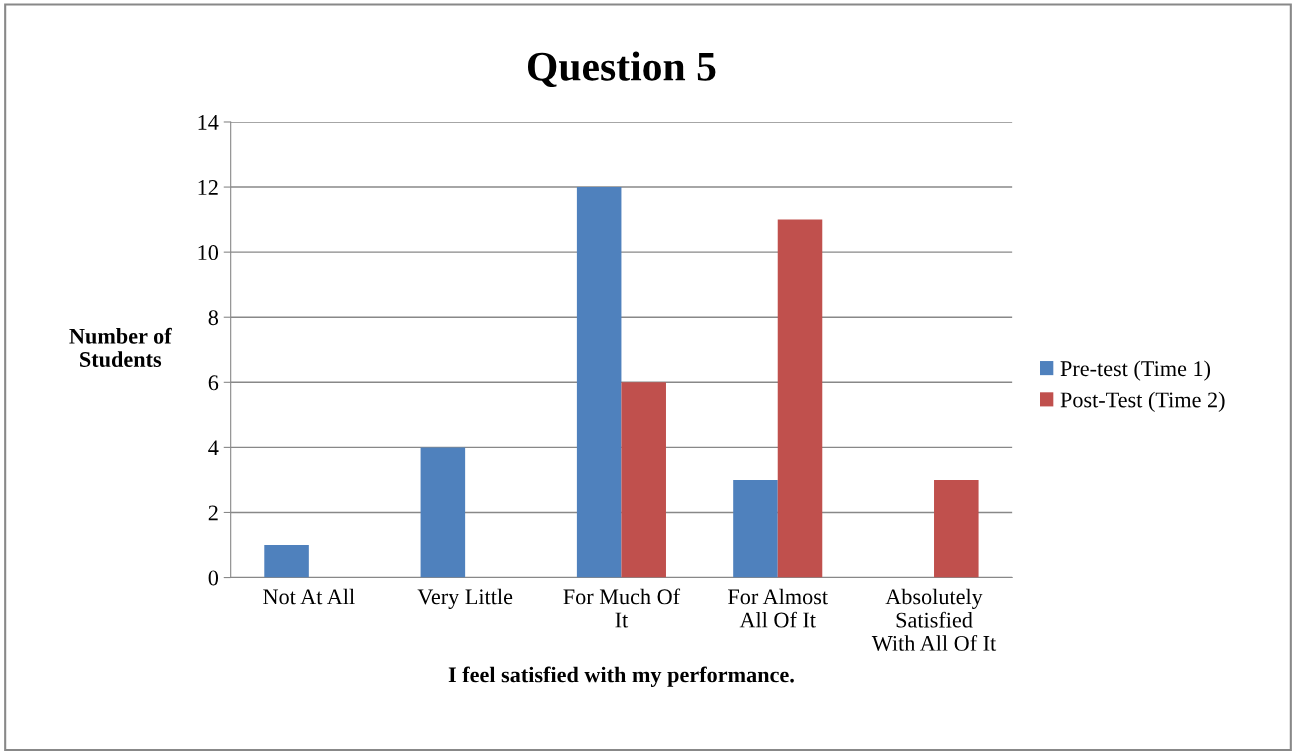  What do you see at coordinates (621, 69) in the screenshot?
I see `chart-title: Question 5` at bounding box center [621, 69].